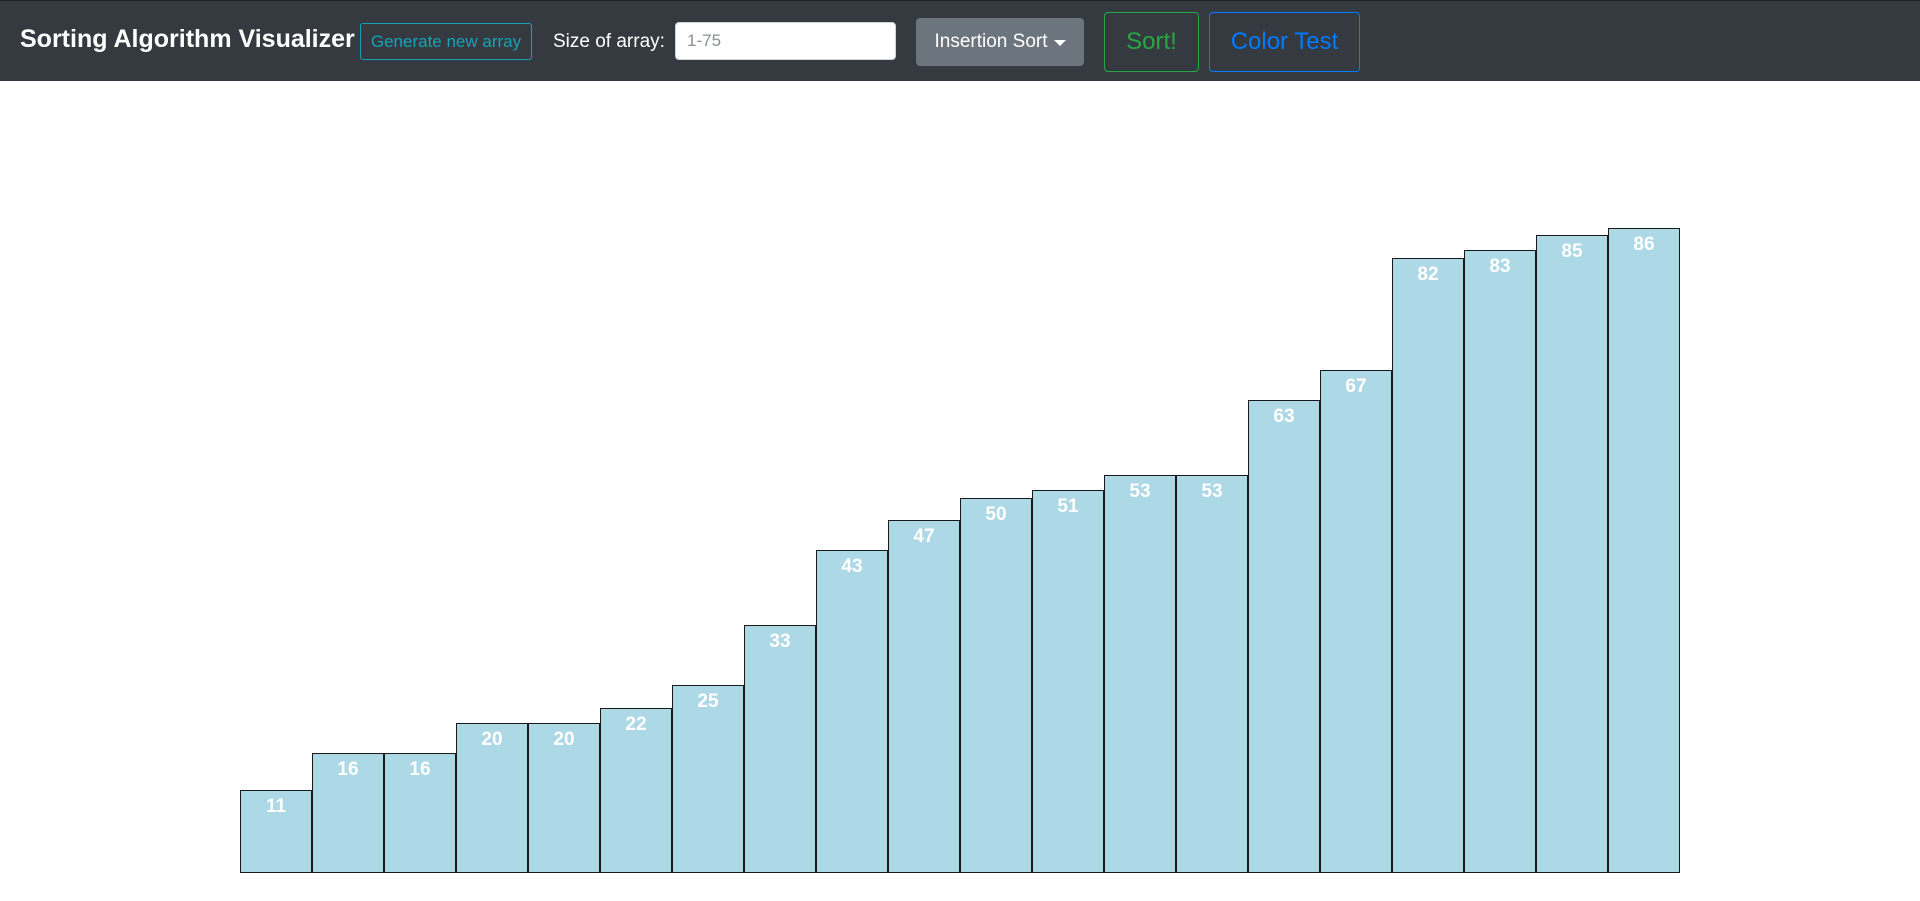 The width and height of the screenshot is (1920, 901). Describe the element at coordinates (991, 41) in the screenshot. I see `algorithm-dropdown-label: Insertion Sort` at that location.